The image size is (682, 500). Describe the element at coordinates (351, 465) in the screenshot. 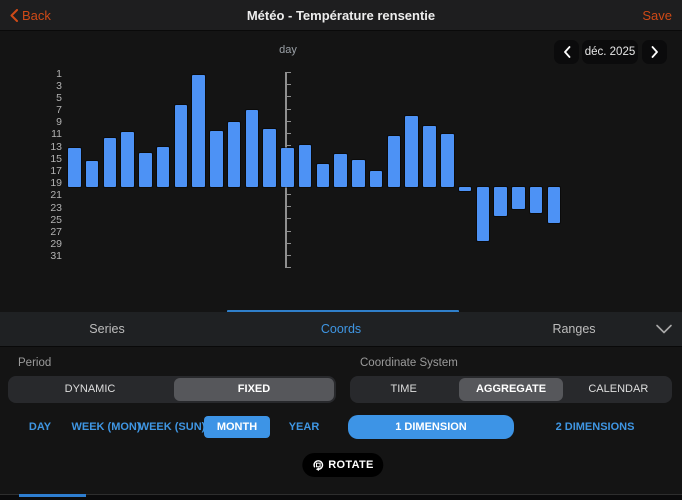

I see `rotate-label: ROTATE` at that location.